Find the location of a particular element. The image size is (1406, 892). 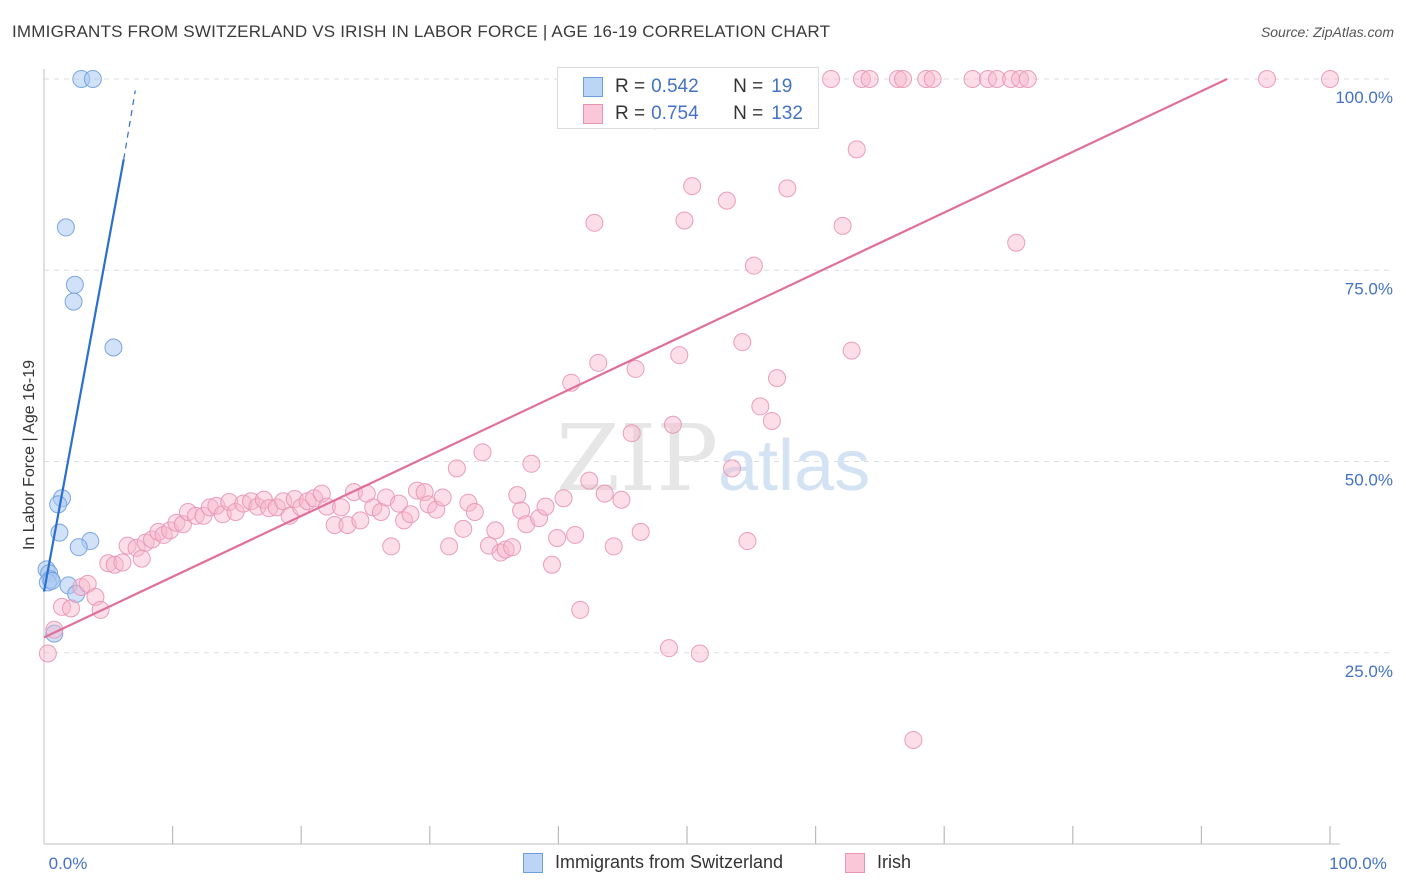

legend-row-irish: R = 0.754 N = 132 is located at coordinates (680, 114).